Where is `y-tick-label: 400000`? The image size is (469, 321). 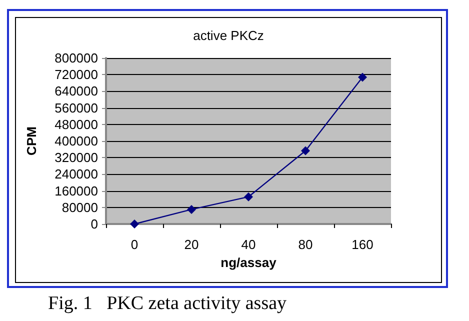
y-tick-label: 400000 is located at coordinates (76, 141).